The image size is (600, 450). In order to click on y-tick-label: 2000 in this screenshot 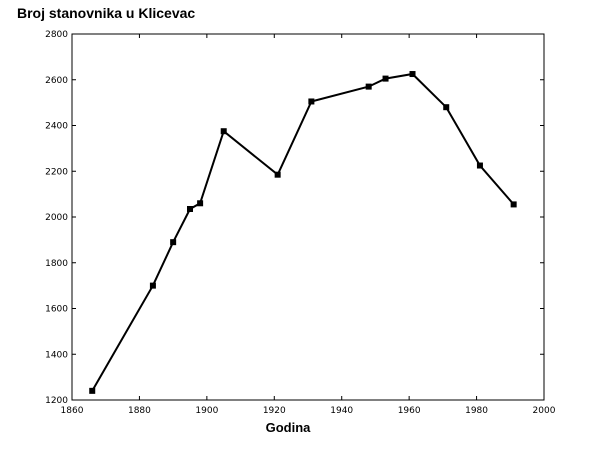, I will do `click(56, 218)`.